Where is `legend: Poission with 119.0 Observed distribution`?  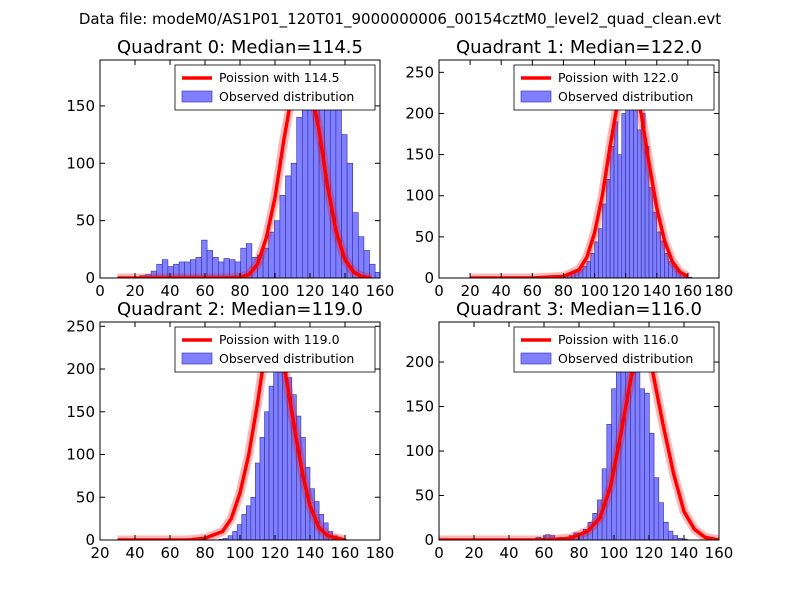 legend: Poission with 119.0 Observed distribution is located at coordinates (275, 349).